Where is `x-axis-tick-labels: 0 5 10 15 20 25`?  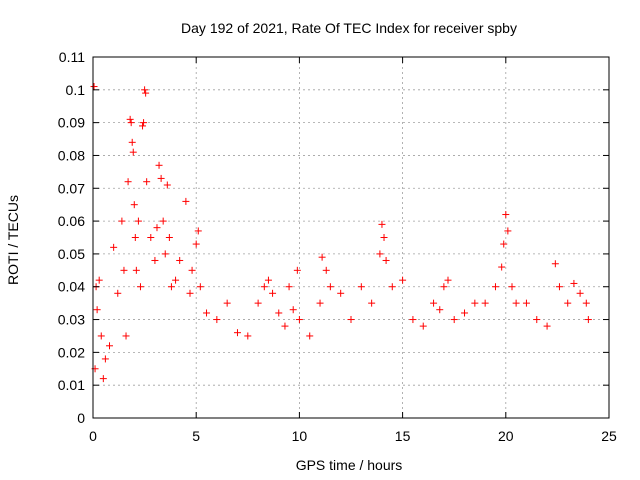
x-axis-tick-labels: 0 5 10 15 20 25 is located at coordinates (353, 436).